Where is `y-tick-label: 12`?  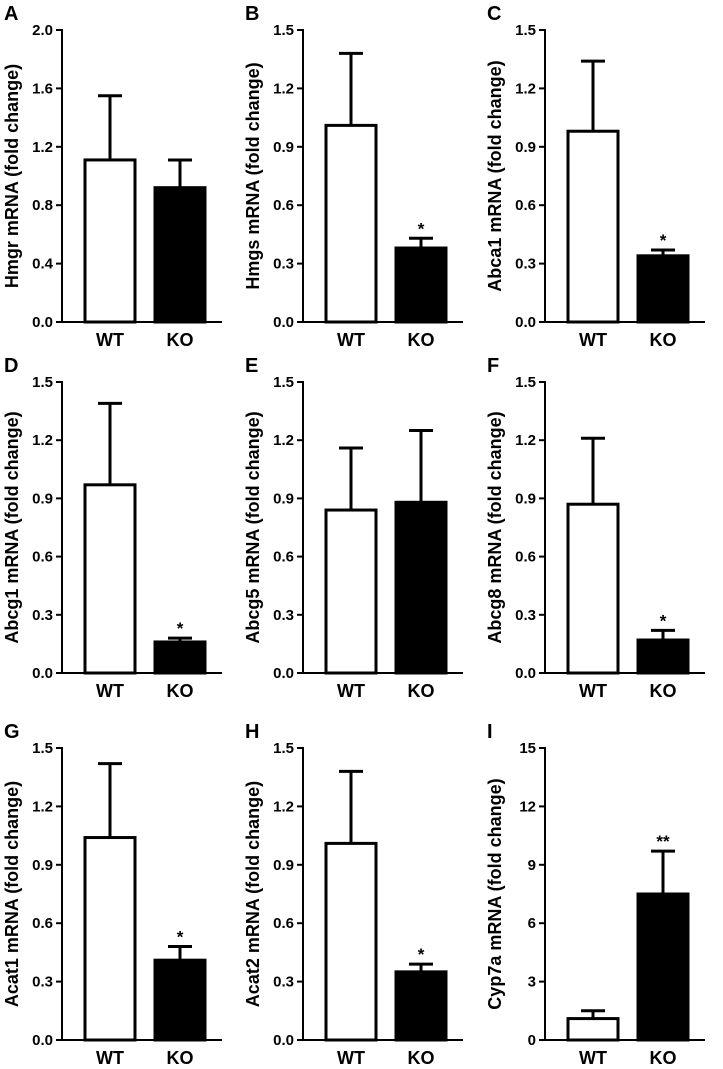 y-tick-label: 12 is located at coordinates (527, 806).